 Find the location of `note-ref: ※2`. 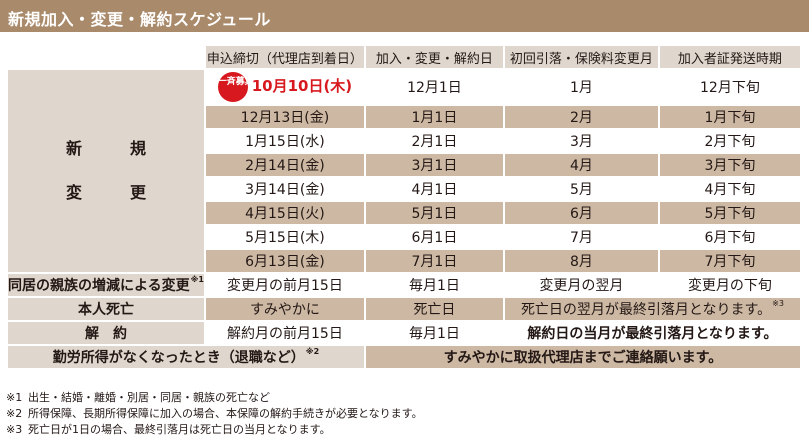

note-ref: ※2 is located at coordinates (312, 351).